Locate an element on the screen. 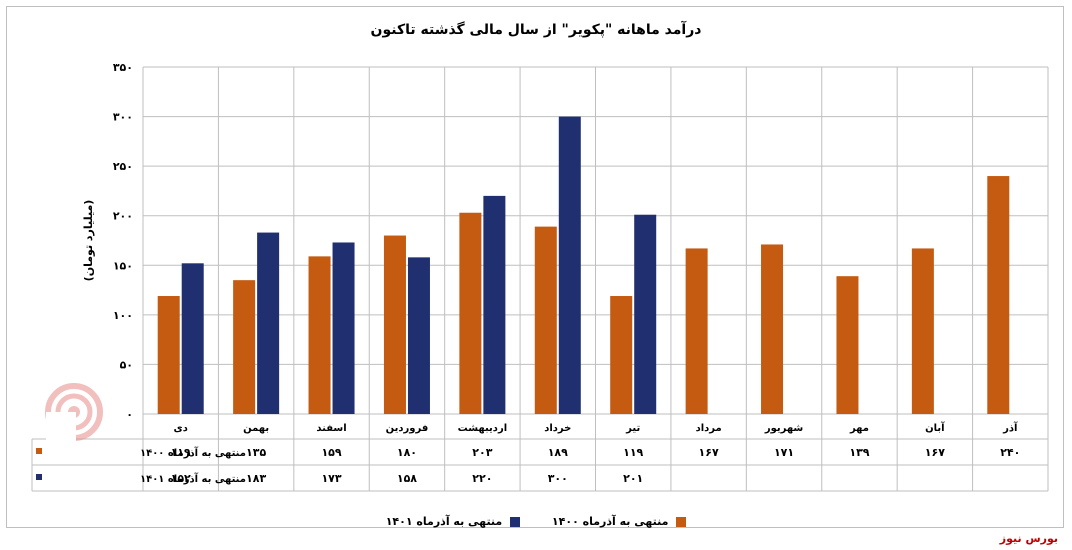  y-tick-label: ۳۵۰ is located at coordinates (123, 67).